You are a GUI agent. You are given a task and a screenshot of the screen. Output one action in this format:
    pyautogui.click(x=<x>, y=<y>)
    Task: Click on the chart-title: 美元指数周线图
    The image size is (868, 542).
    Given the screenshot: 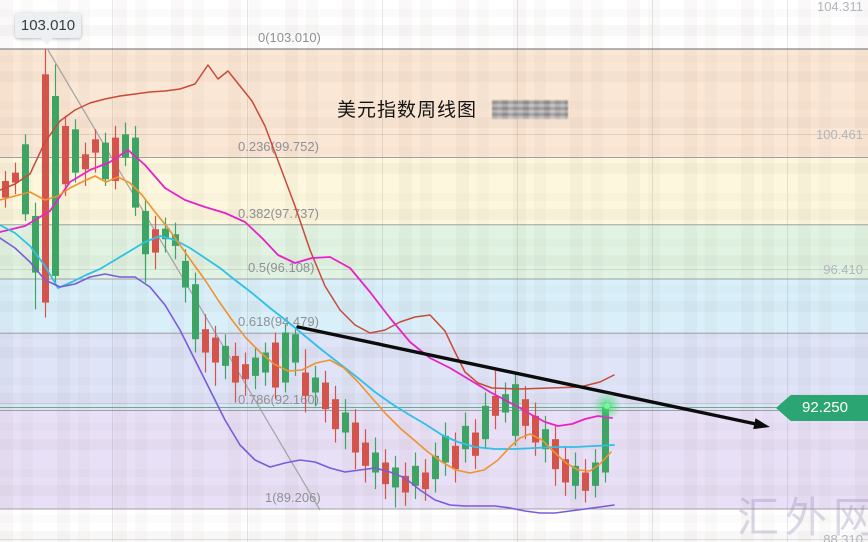 What is the action you would take?
    pyautogui.click(x=407, y=110)
    